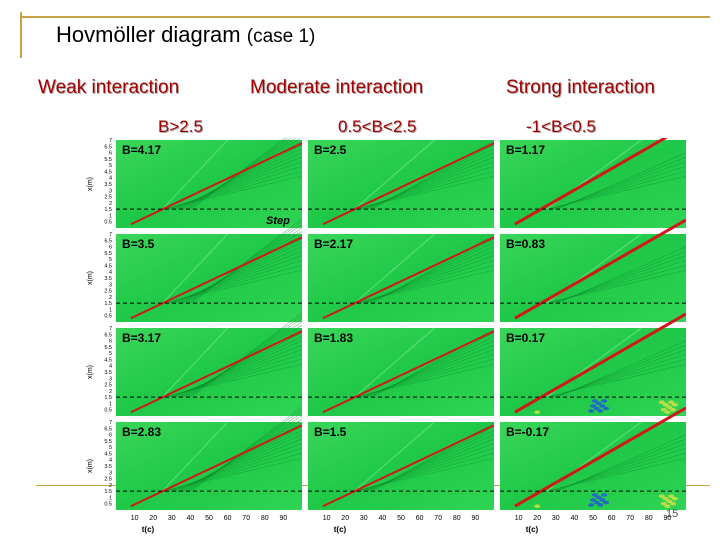  I want to click on x-tick-label: 30, so click(364, 518).